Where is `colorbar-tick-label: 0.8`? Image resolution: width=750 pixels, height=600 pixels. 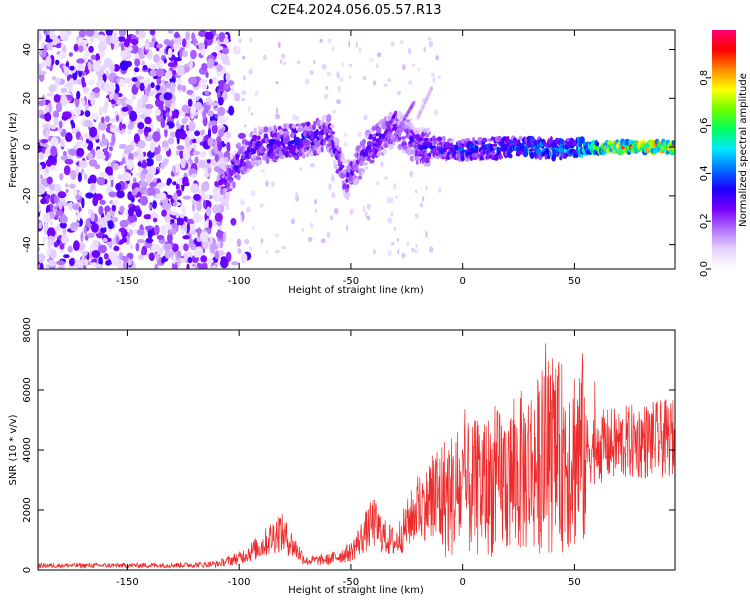 colorbar-tick-label: 0.8 is located at coordinates (704, 78).